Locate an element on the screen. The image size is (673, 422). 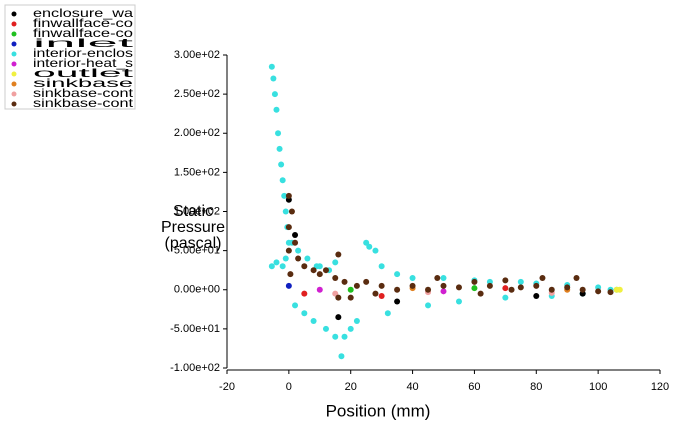
x-tick-label: -20 is located at coordinates (227, 387).